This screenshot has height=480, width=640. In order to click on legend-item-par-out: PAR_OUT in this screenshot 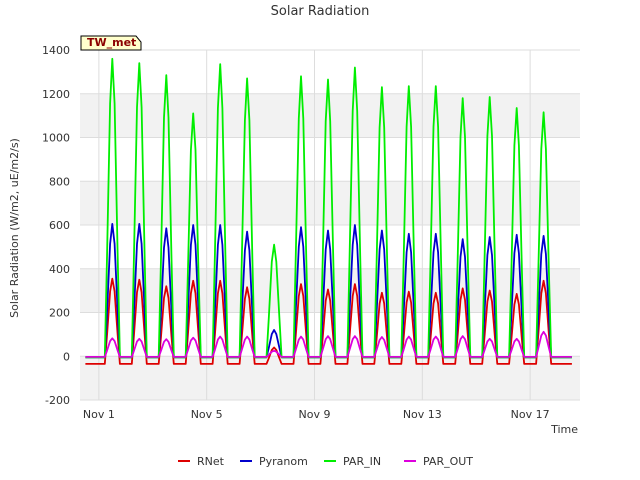, I will do `click(438, 461)`.